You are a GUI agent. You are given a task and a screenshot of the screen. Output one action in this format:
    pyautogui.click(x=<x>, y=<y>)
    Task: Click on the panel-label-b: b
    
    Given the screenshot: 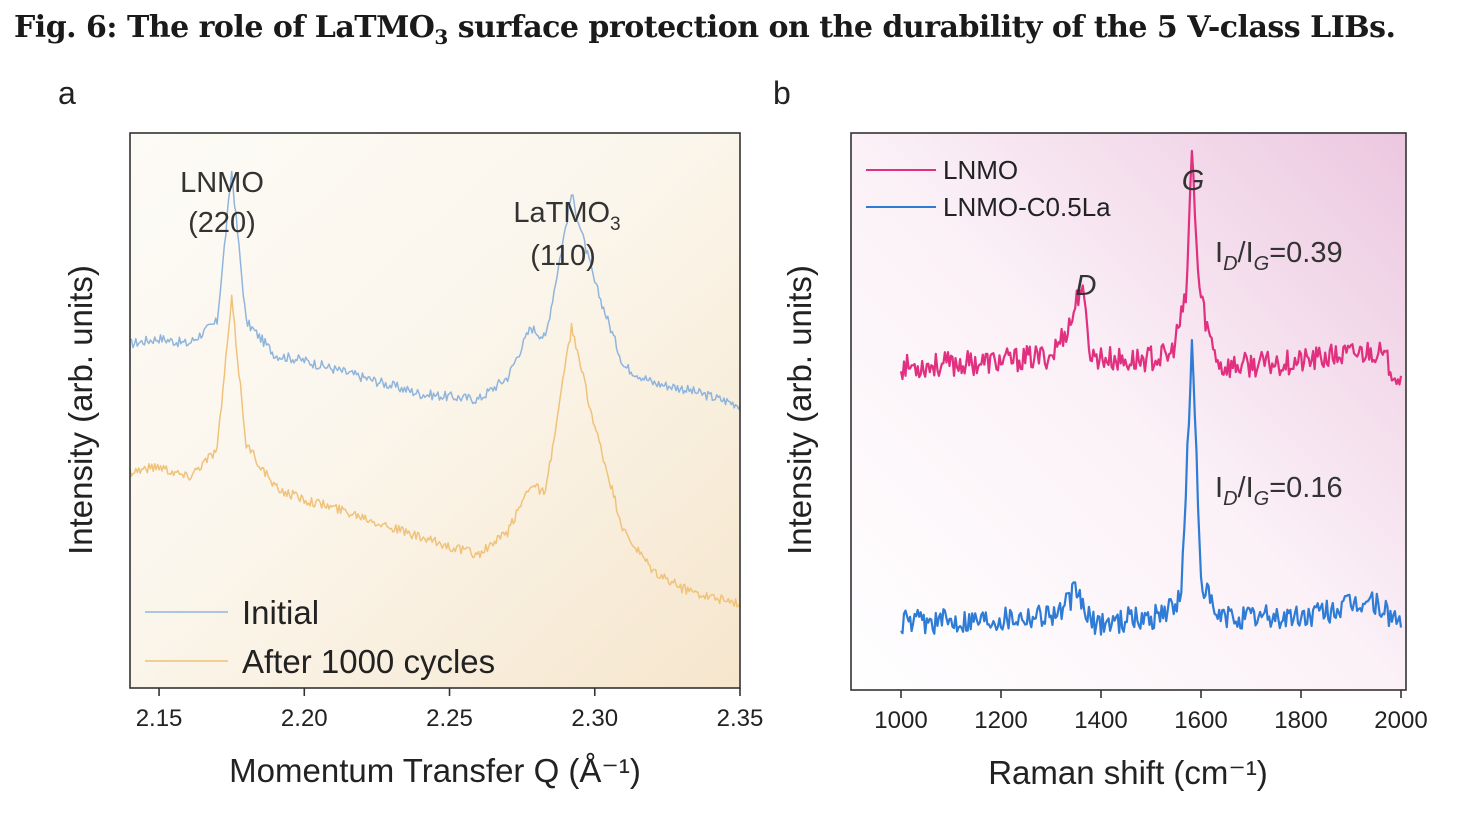 What is the action you would take?
    pyautogui.click(x=782, y=93)
    